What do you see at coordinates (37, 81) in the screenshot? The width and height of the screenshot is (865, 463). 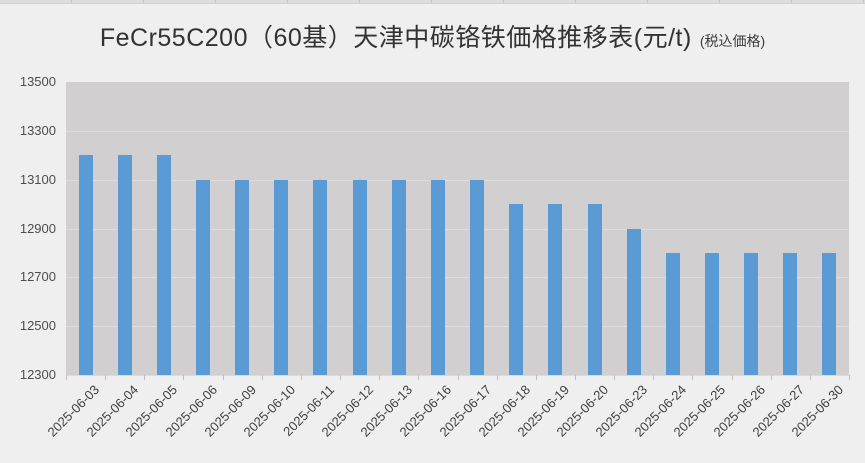 I see `y-axis-label: 13500` at bounding box center [37, 81].